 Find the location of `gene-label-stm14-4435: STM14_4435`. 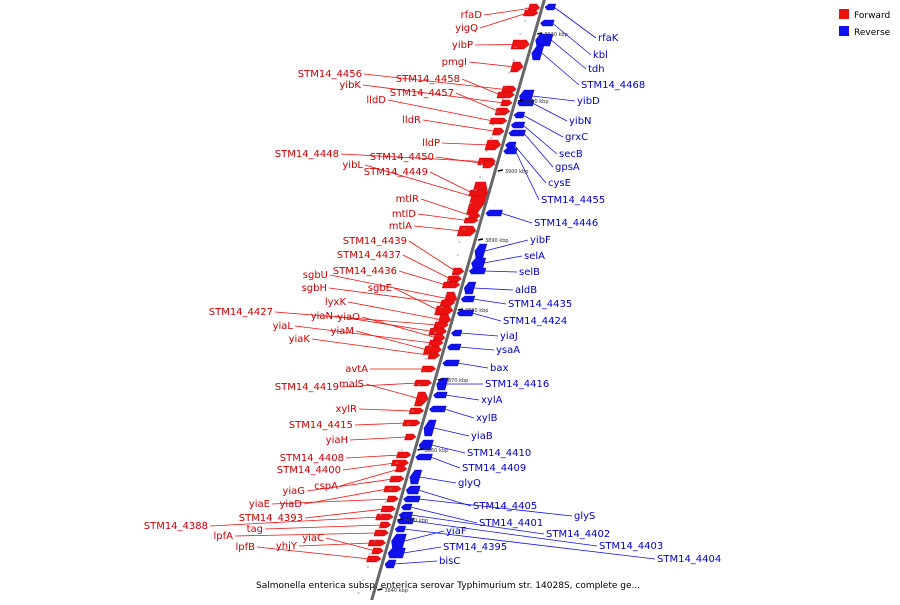

gene-label-stm14-4435: STM14_4435 is located at coordinates (540, 304).